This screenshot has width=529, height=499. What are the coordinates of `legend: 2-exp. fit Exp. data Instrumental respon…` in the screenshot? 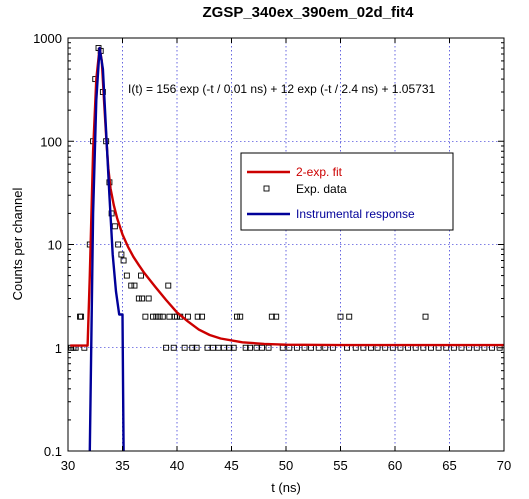 It's located at (347, 191).